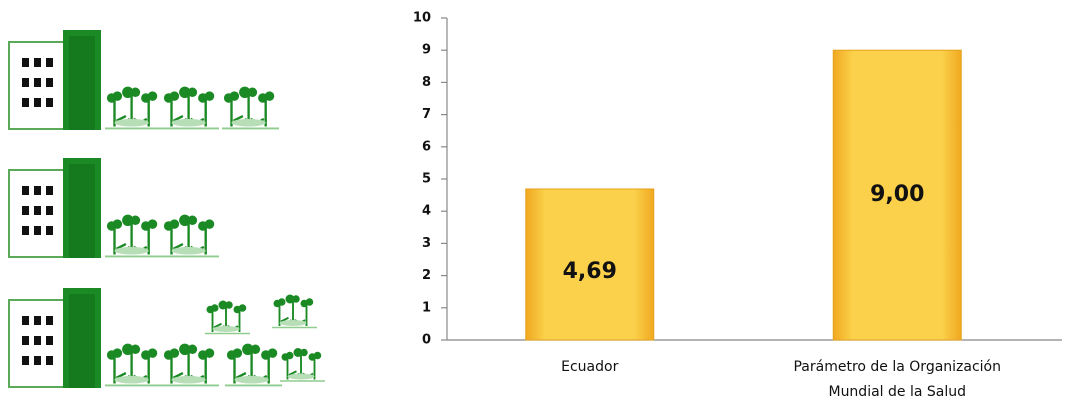 The height and width of the screenshot is (403, 1076). What do you see at coordinates (426, 211) in the screenshot?
I see `y-tick-label: 4` at bounding box center [426, 211].